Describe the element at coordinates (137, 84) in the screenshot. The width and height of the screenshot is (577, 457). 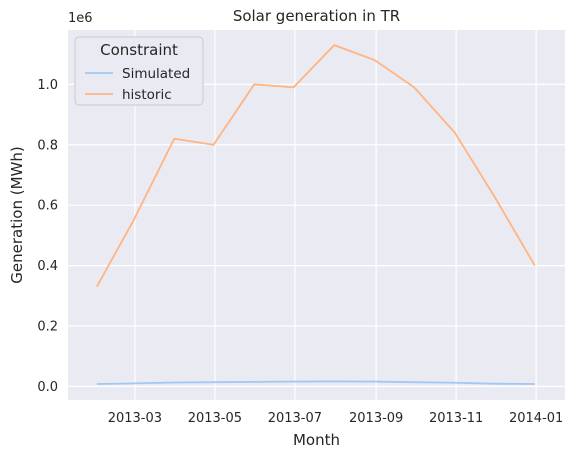
I see `legend-items: Simulated historic` at that location.